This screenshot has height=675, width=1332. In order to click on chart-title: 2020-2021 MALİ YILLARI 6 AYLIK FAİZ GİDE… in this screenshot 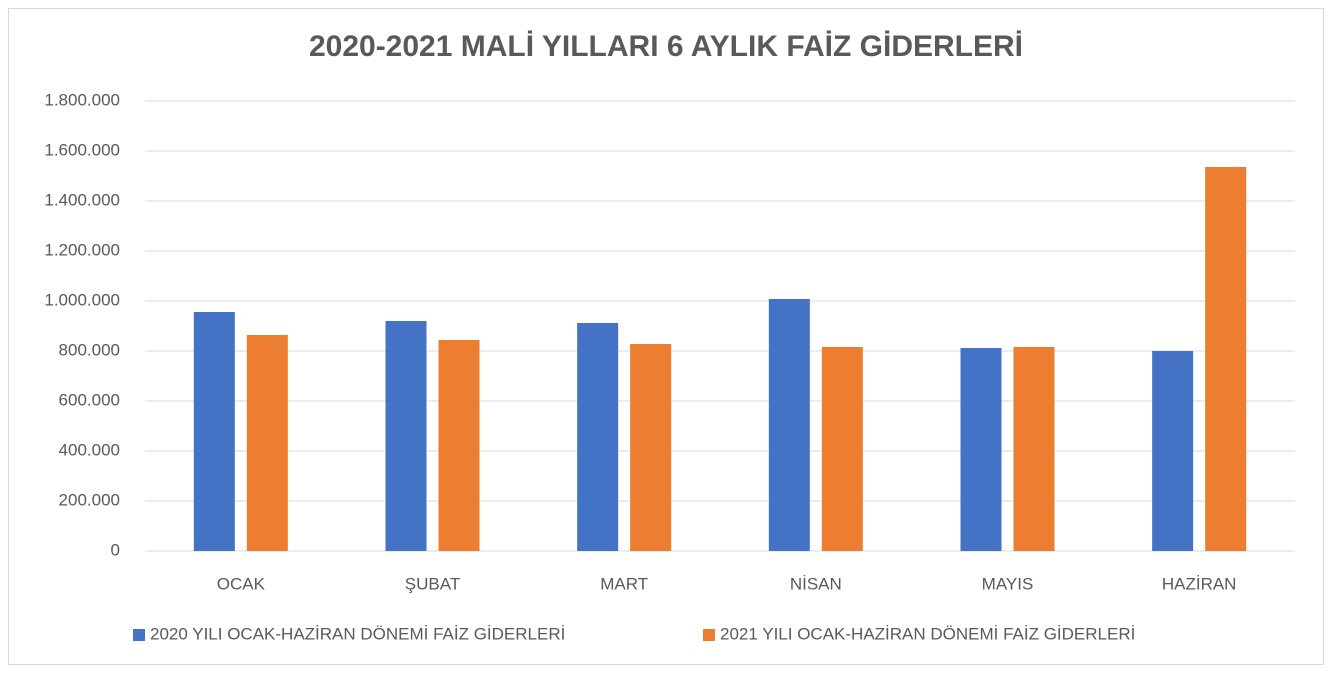, I will do `click(666, 46)`.